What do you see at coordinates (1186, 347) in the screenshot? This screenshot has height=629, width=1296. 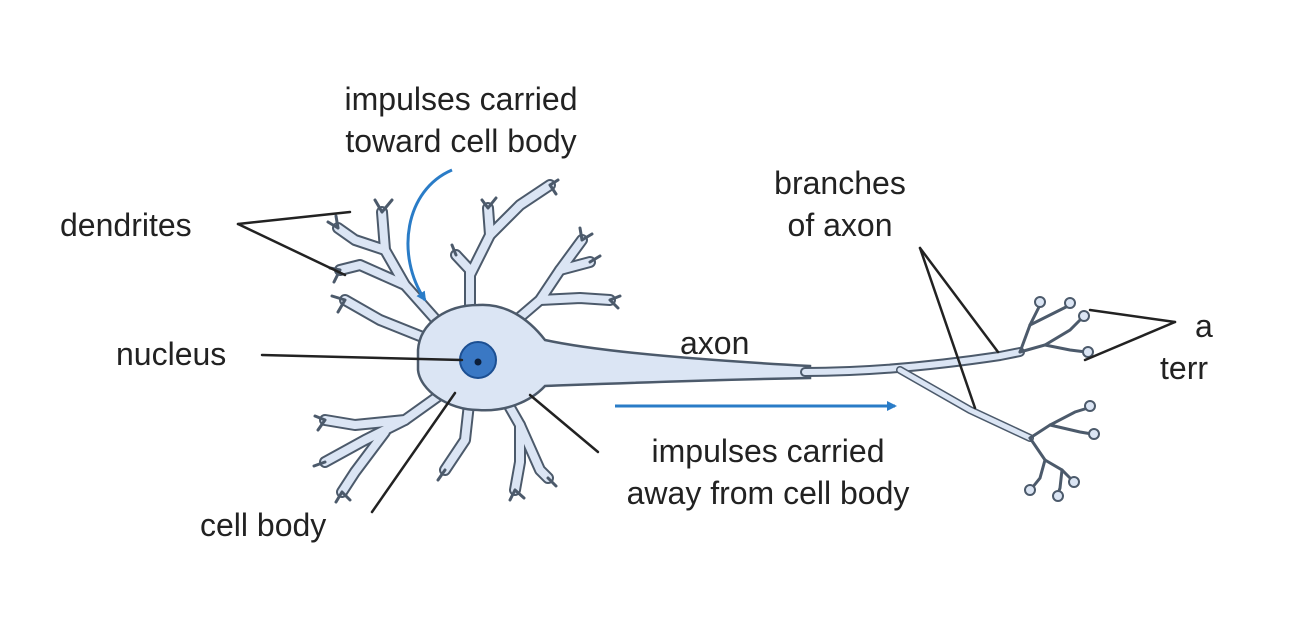 I see `axon-terminals-label: a terr` at bounding box center [1186, 347].